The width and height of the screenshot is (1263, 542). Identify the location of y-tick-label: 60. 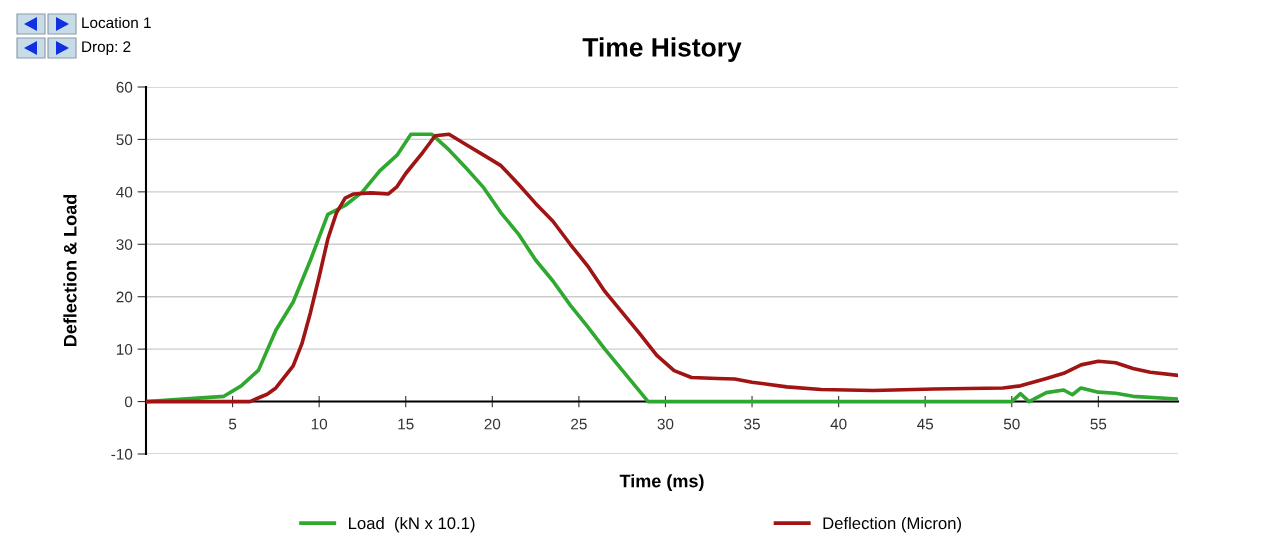
(124, 87).